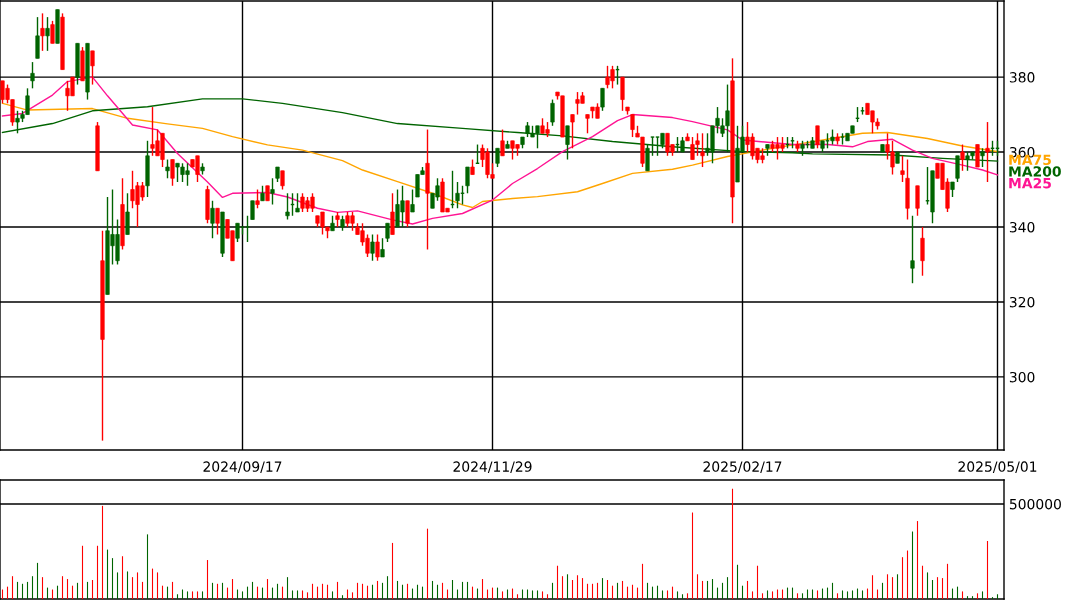 The image size is (1065, 600). I want to click on x-tick-label: 2025/05/01, so click(997, 467).